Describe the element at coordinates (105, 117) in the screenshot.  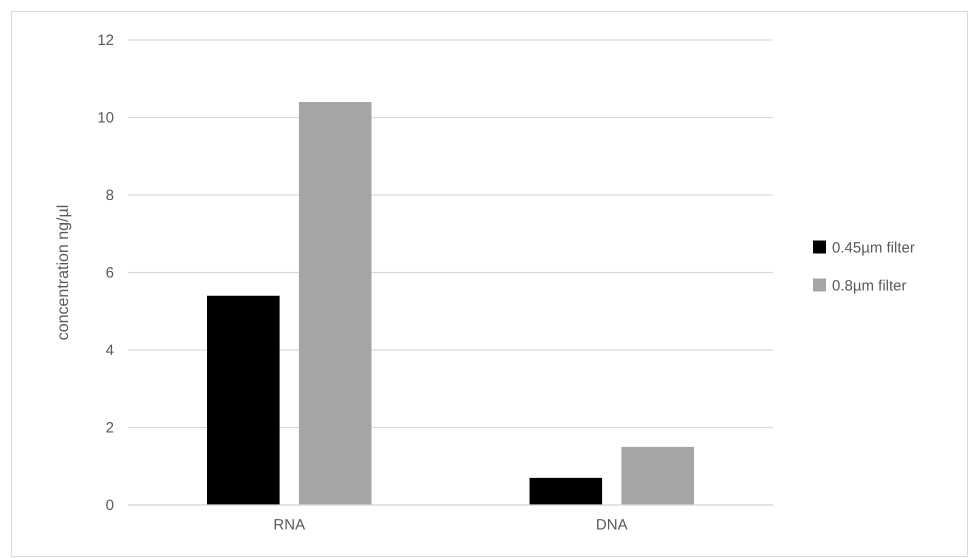
I see `y-tick-label: 10` at that location.